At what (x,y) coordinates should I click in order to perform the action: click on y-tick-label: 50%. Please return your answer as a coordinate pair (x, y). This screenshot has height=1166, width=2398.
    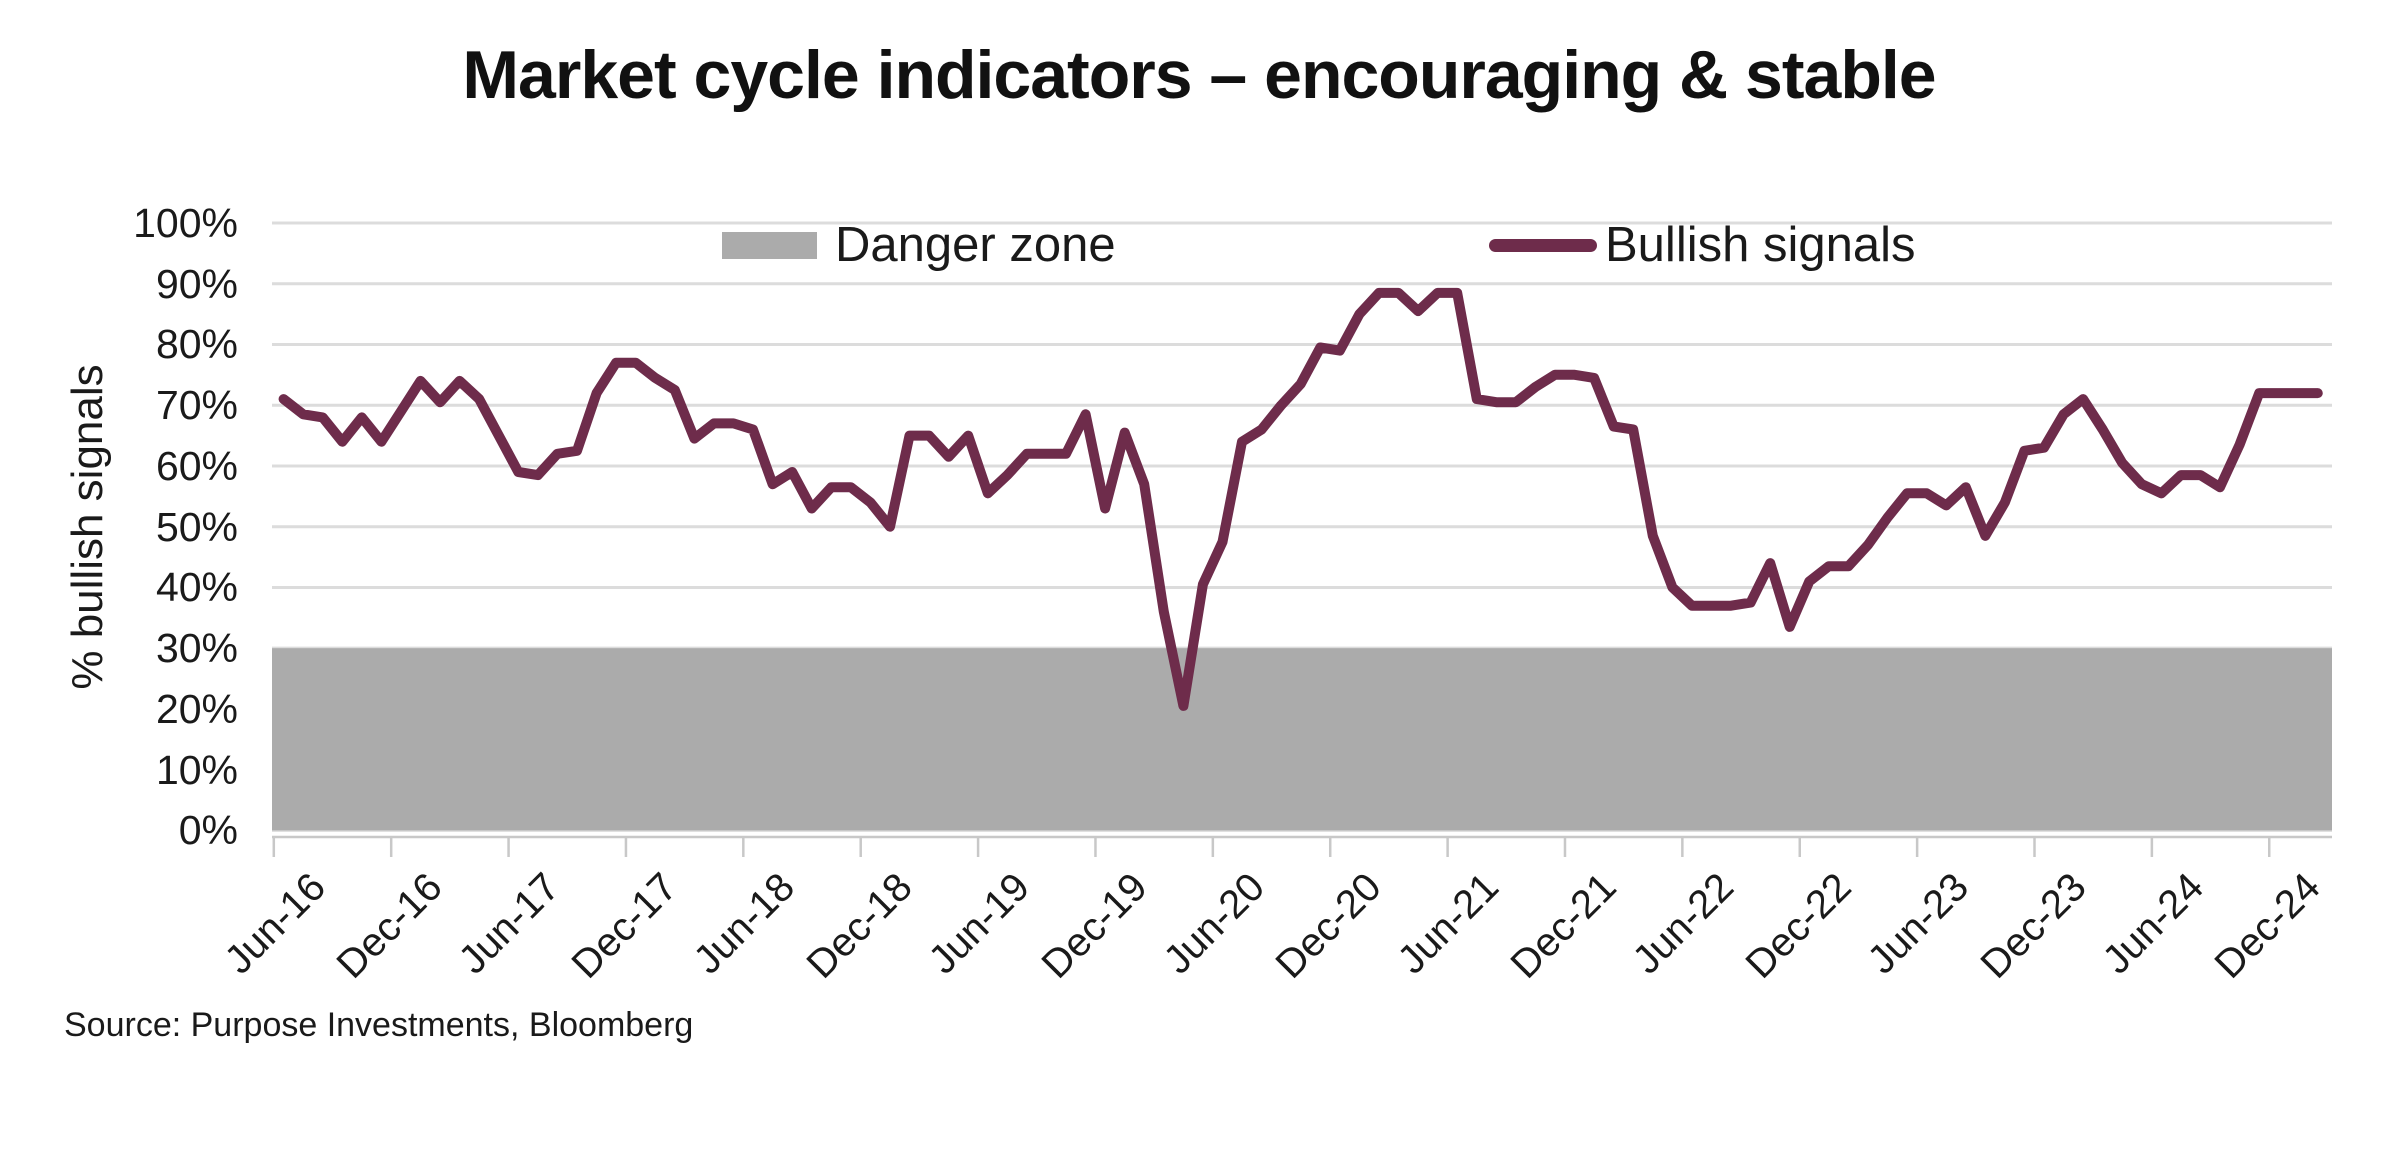
    Looking at the image, I should click on (196, 526).